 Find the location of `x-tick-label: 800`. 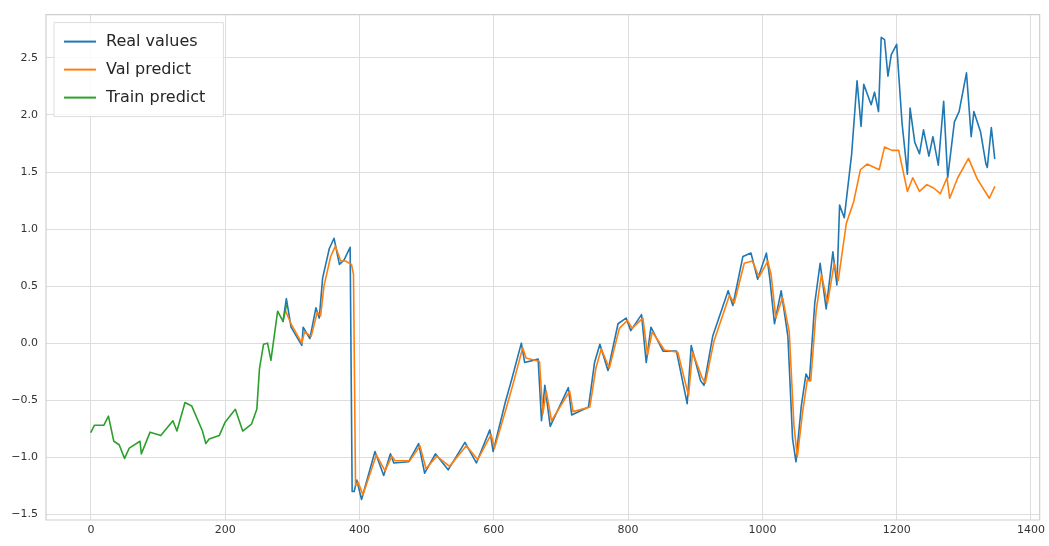

x-tick-label: 800 is located at coordinates (628, 530).